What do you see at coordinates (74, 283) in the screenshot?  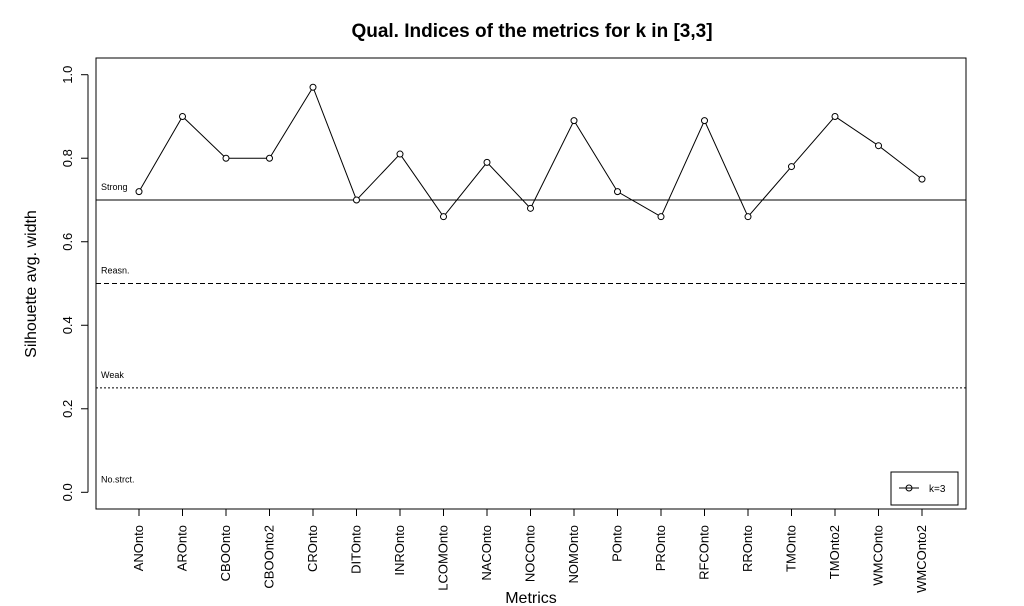 I see `y-axis: 0.0 0.2 0.4 0.6 0.8 1.0` at bounding box center [74, 283].